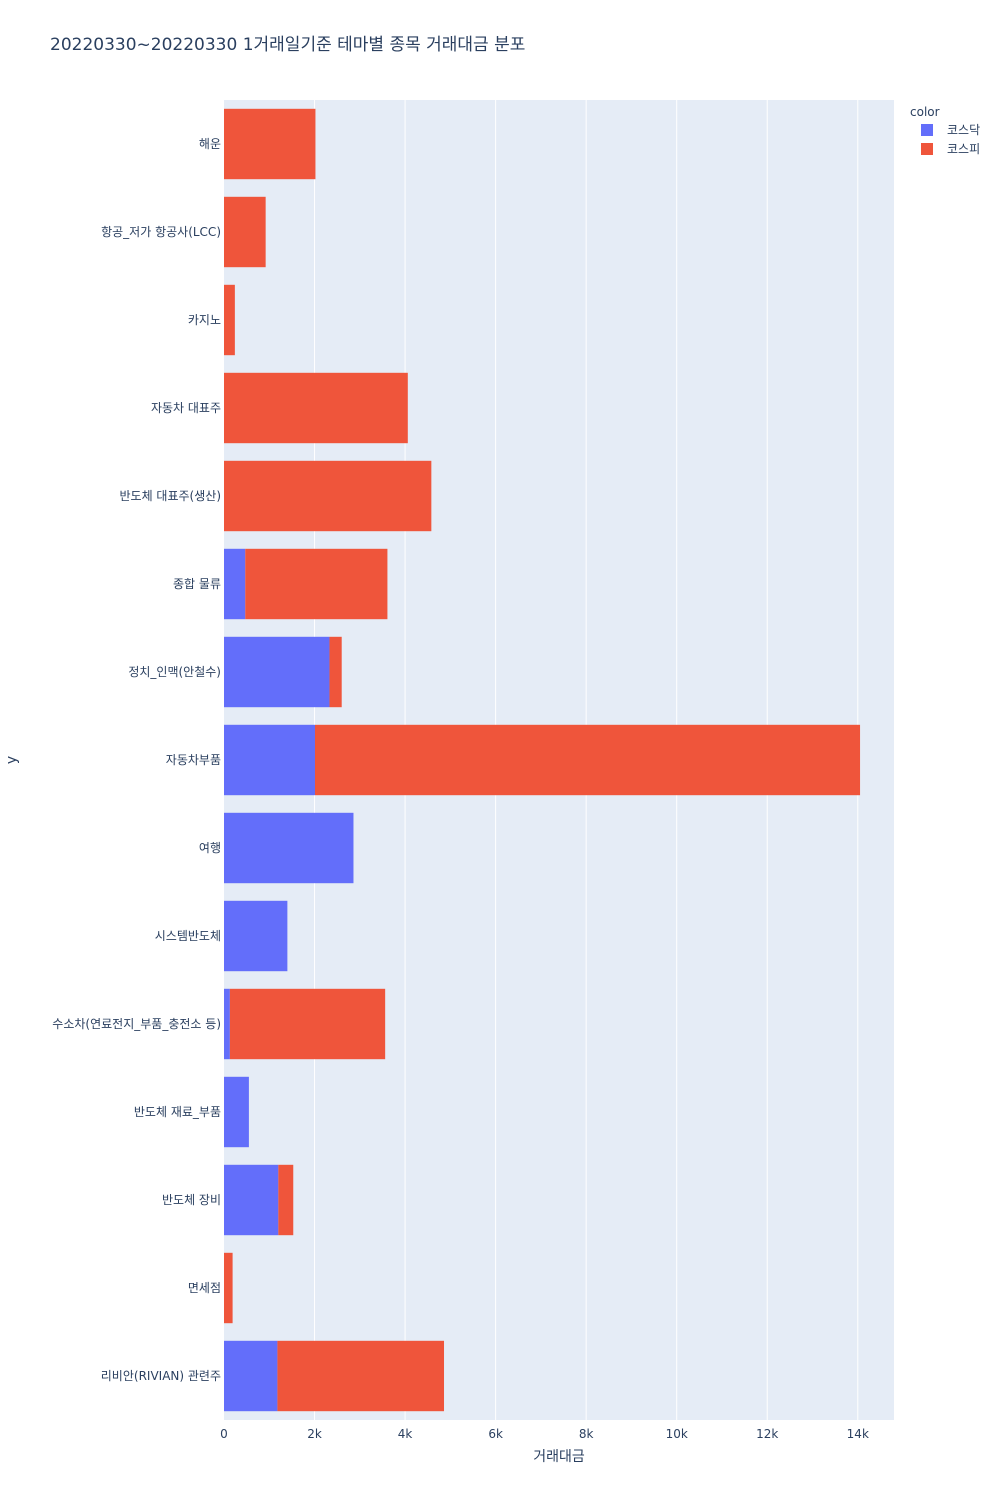  Describe the element at coordinates (204, 1288) in the screenshot. I see `y-tick-label: 면세점` at that location.